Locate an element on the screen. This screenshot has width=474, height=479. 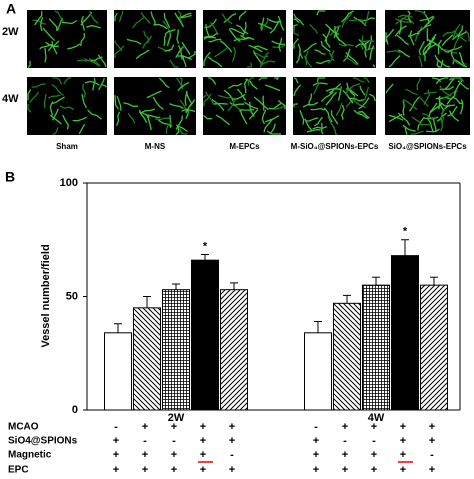
column-label: M-EPCs is located at coordinates (244, 146).